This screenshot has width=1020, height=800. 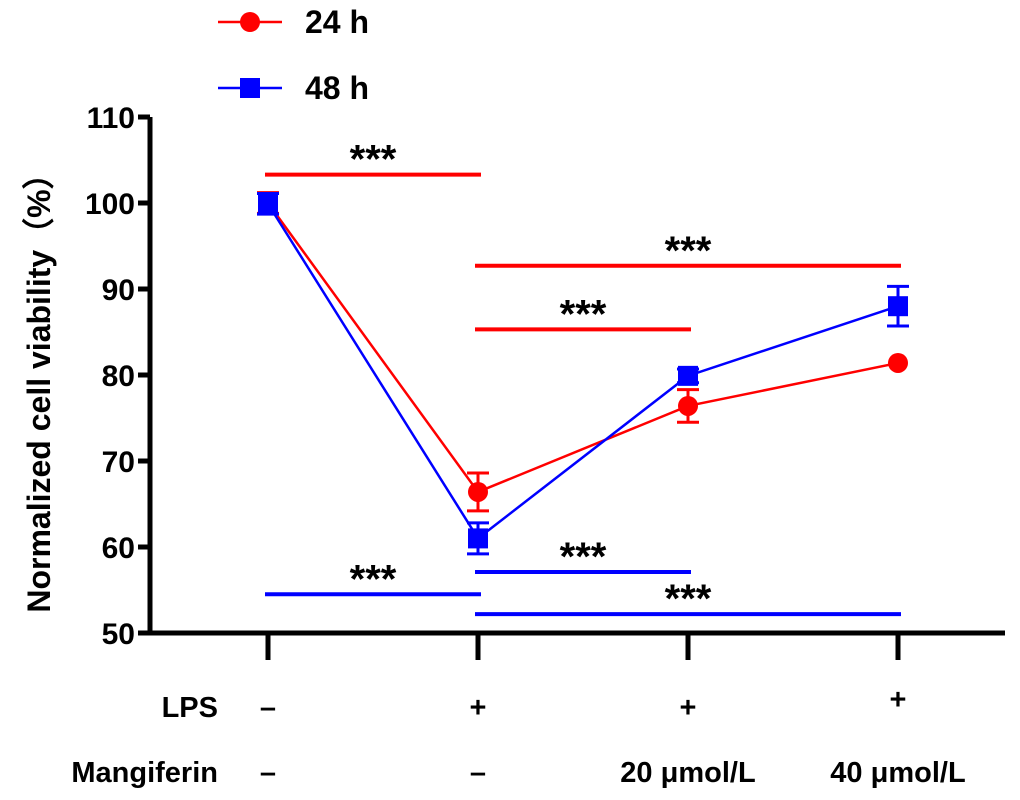 I want to click on legend-item: 48 h, so click(x=293, y=88).